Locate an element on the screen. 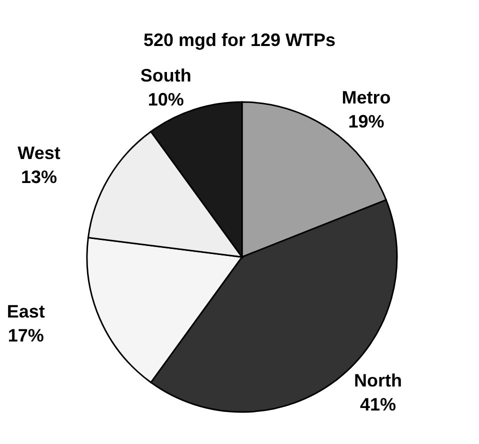 This screenshot has width=479, height=444. slice-label: South is located at coordinates (166, 76).